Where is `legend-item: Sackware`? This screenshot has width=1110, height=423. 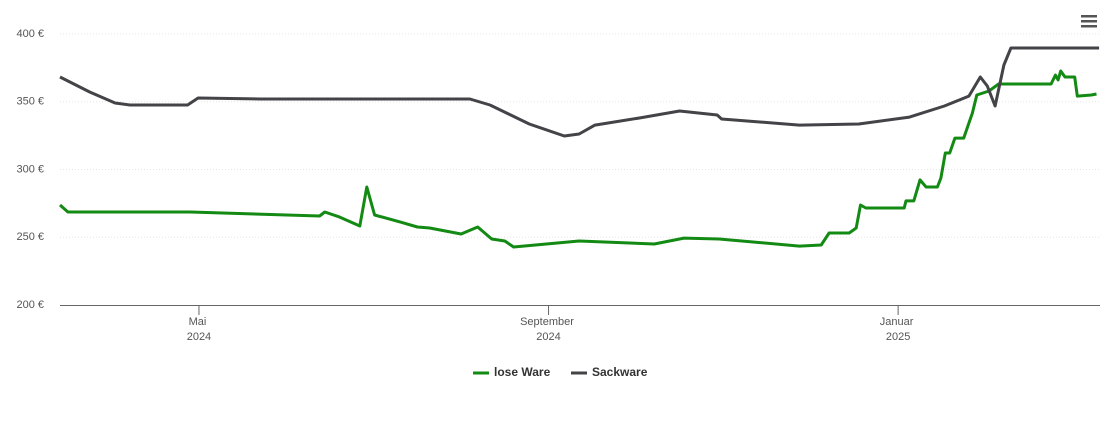 legend-item: Sackware is located at coordinates (609, 372).